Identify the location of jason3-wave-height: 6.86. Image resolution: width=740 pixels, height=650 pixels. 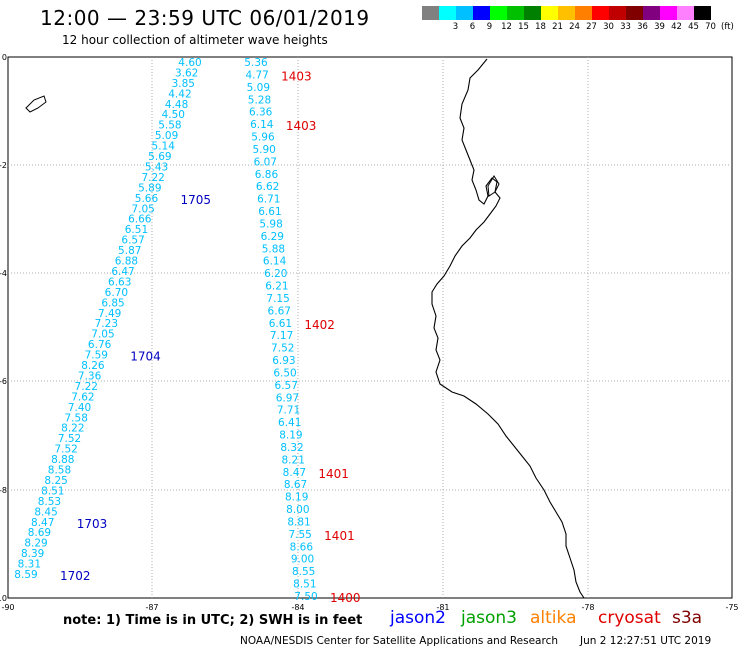
(267, 175).